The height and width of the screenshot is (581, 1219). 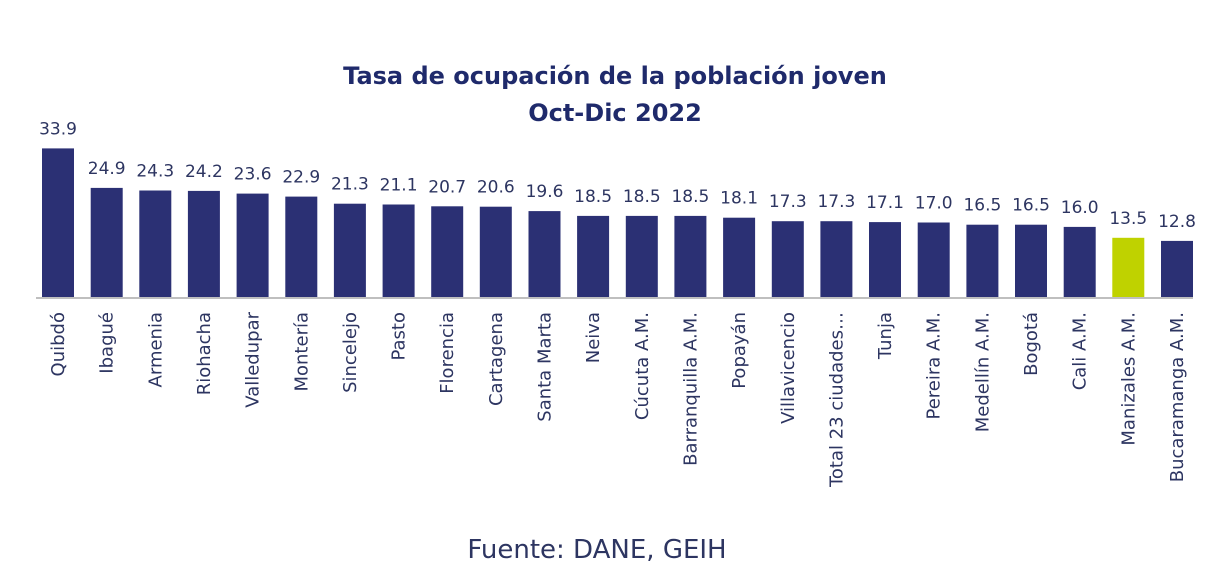 I want to click on bar-value-label: 33.9, so click(x=58, y=129).